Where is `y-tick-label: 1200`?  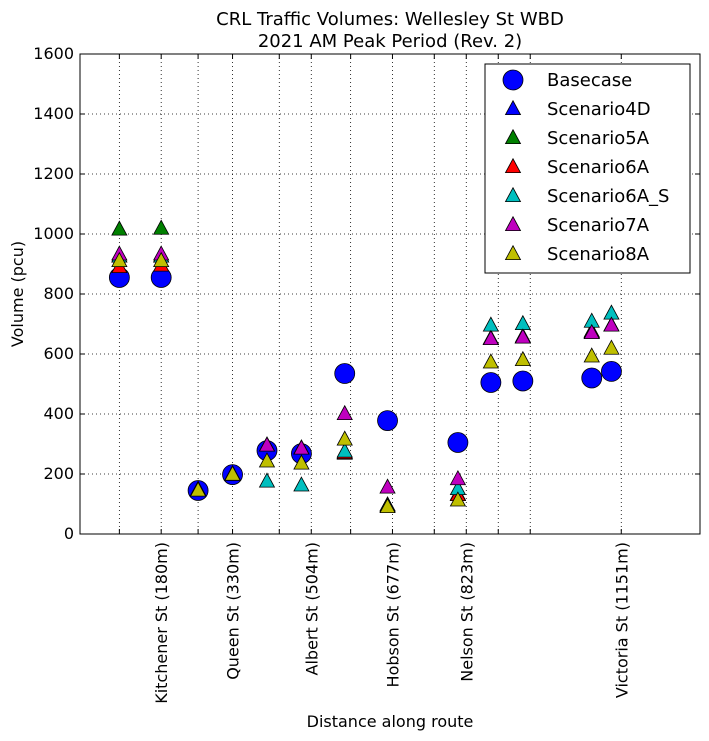 y-tick-label: 1200 is located at coordinates (53, 173).